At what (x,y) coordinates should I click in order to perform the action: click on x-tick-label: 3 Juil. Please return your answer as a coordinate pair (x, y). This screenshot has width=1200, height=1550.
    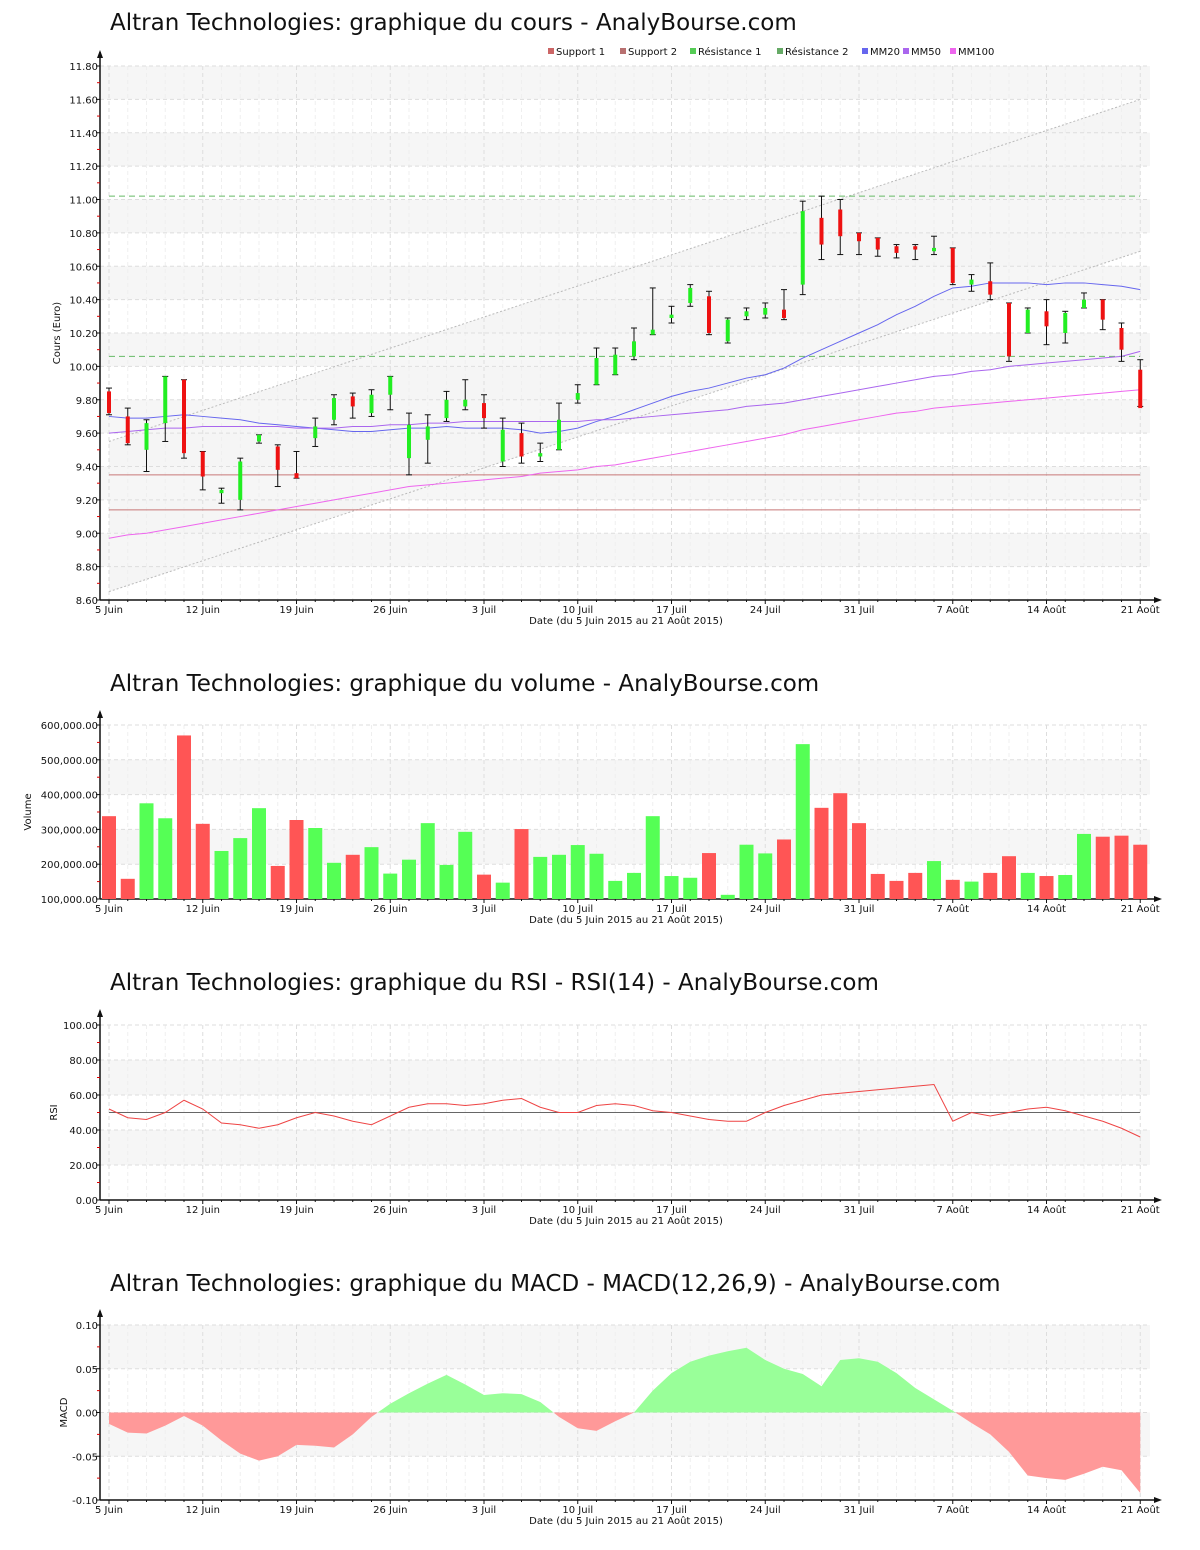
    Looking at the image, I should click on (484, 610).